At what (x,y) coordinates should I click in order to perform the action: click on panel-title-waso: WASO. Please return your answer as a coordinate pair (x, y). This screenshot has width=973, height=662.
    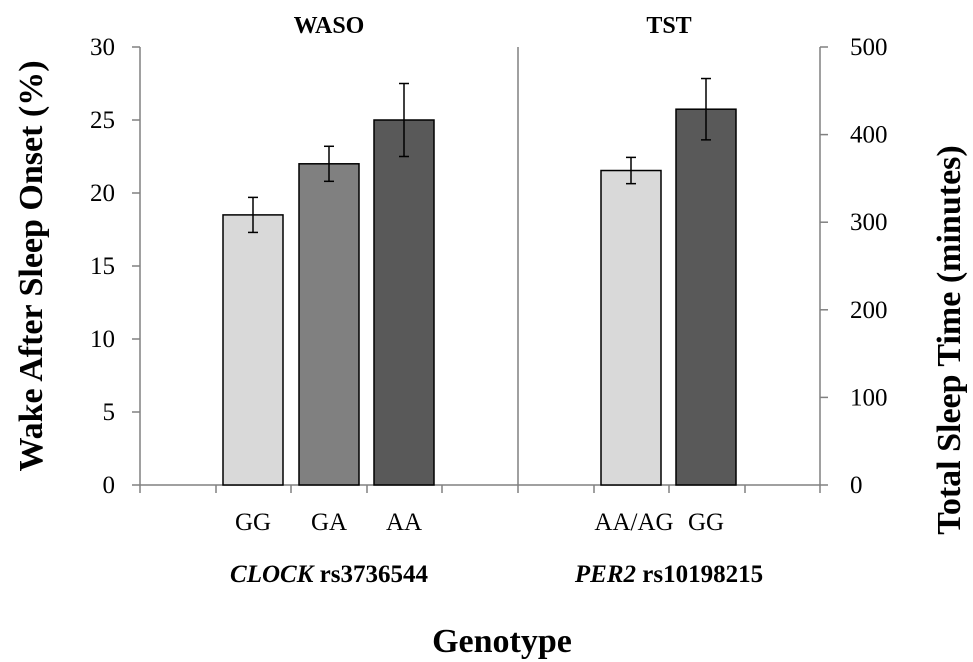
    Looking at the image, I should click on (329, 26).